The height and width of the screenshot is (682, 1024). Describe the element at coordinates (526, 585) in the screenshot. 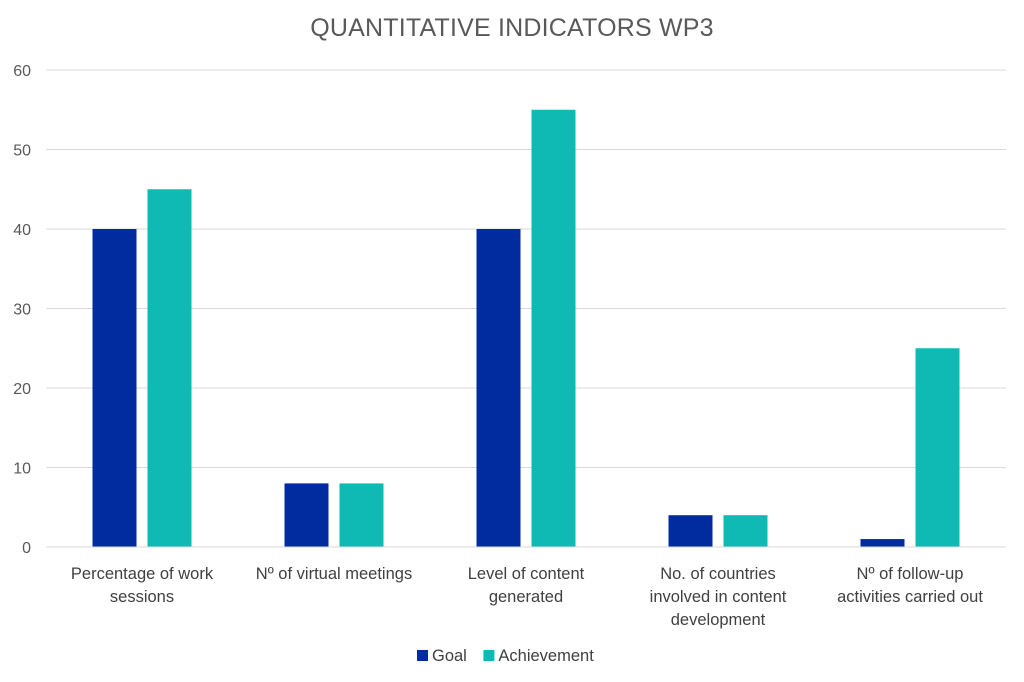

I see `x-category-label: Level of content generated` at that location.